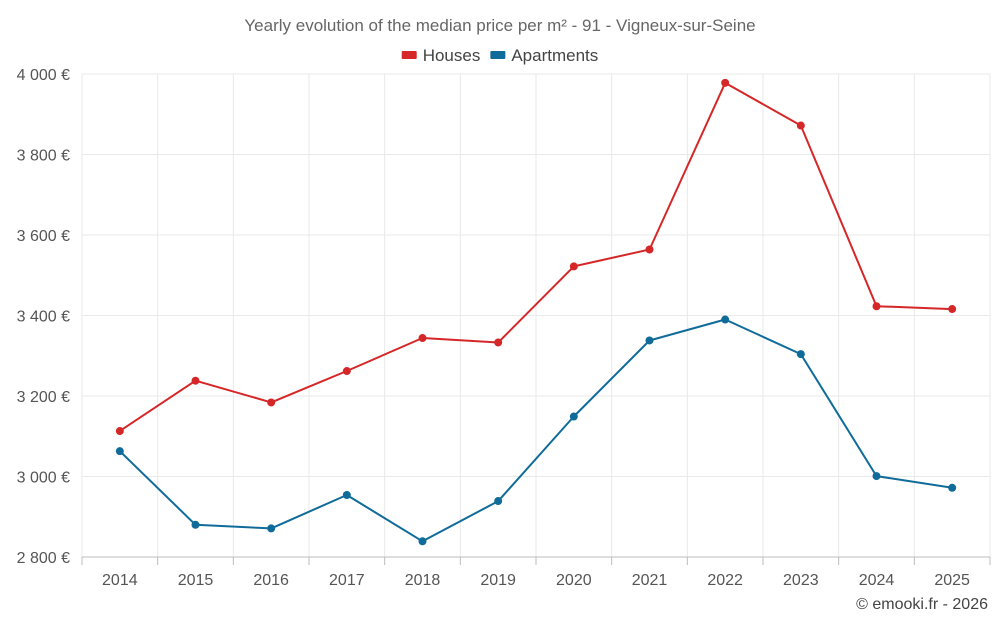 Image resolution: width=1000 pixels, height=625 pixels. What do you see at coordinates (650, 580) in the screenshot?
I see `x-tick-label: 2021` at bounding box center [650, 580].